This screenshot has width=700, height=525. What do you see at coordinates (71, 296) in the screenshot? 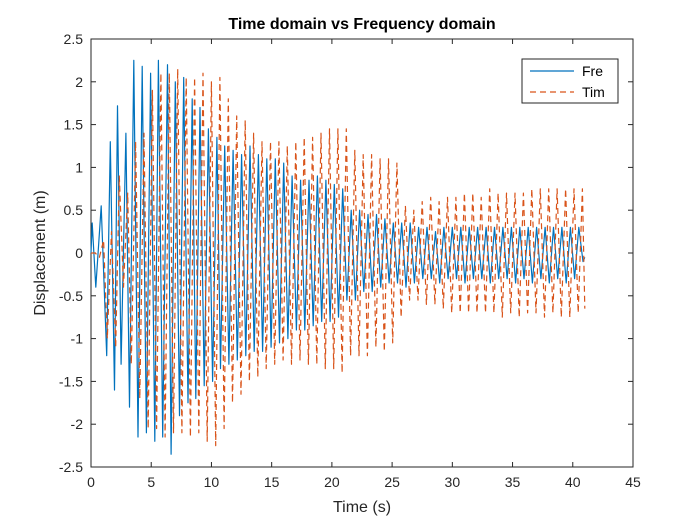
I see `y-tick-label: -0.5` at bounding box center [71, 296].